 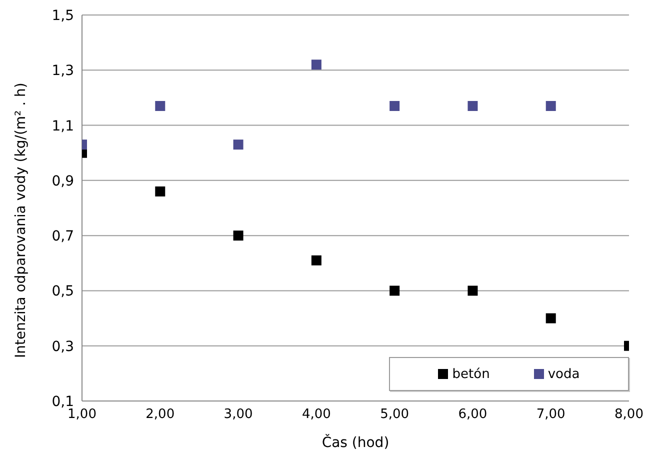 I want to click on y-tick-label: 0,1, so click(x=63, y=402).